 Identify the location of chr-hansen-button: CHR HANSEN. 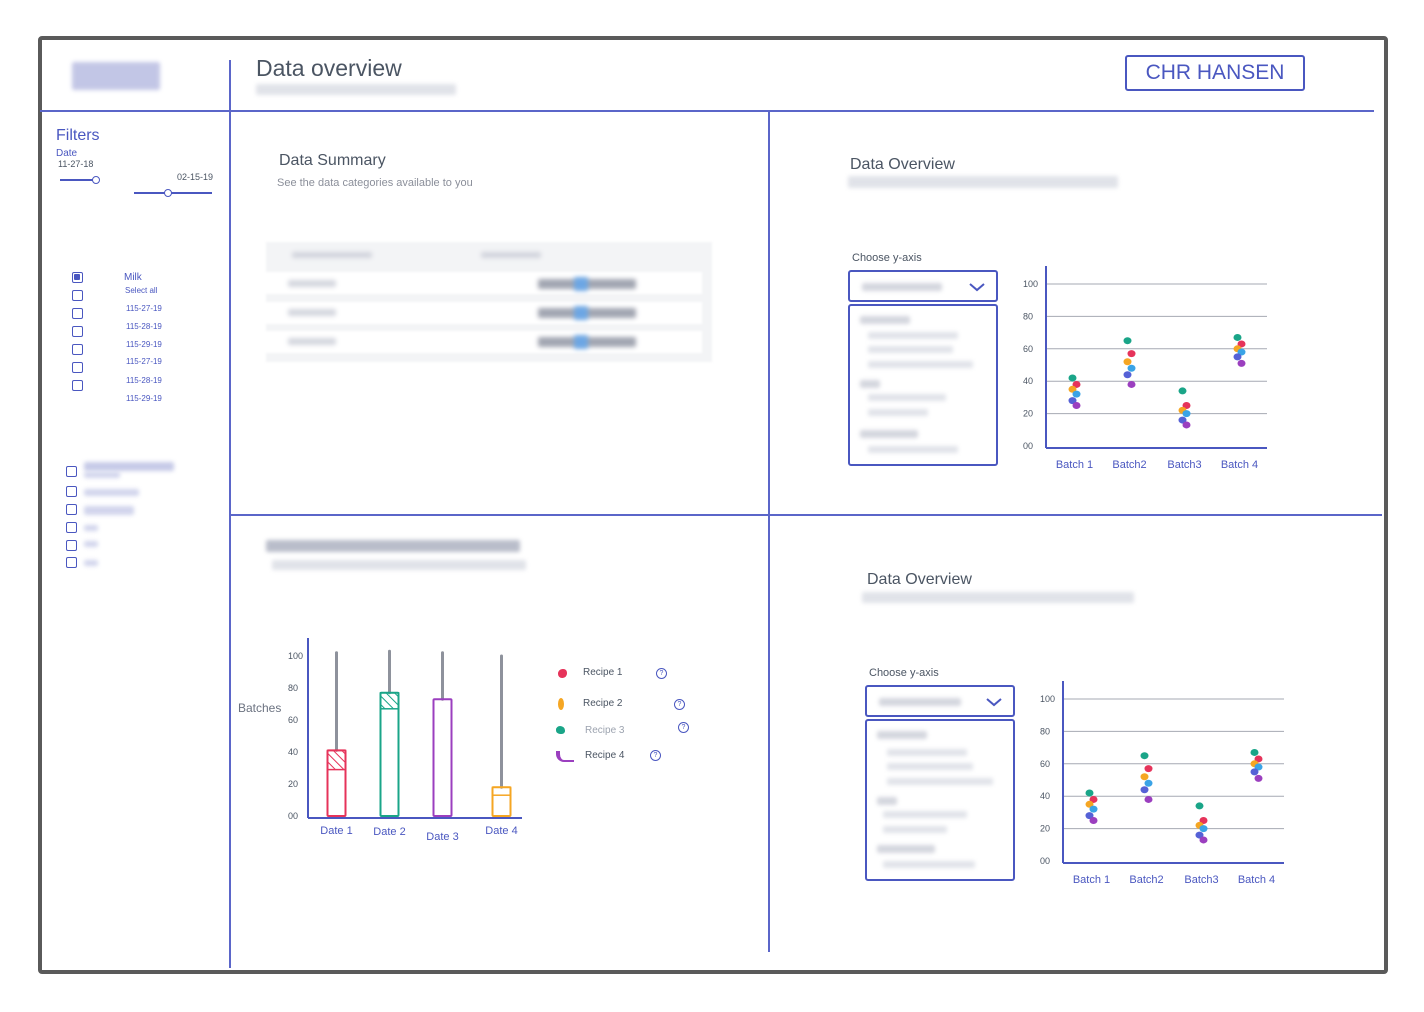
(1215, 73).